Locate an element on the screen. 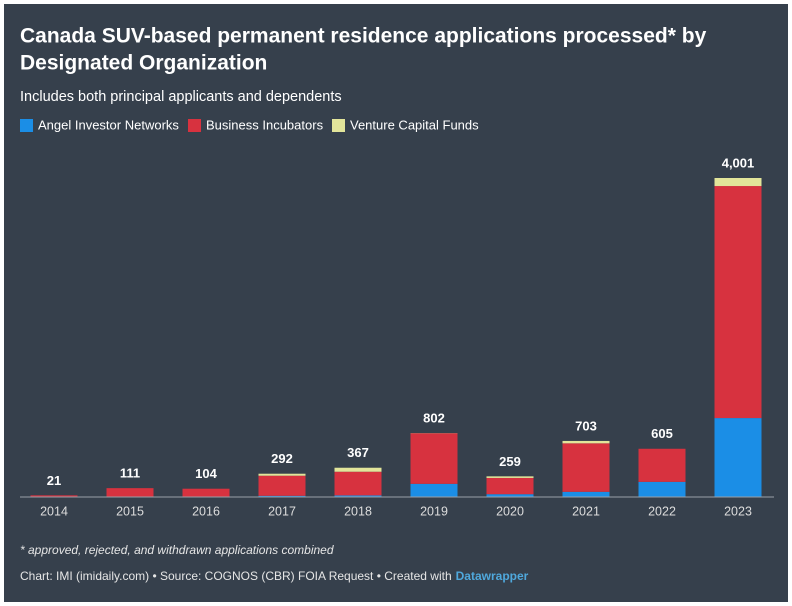  credit-link: Datawrapper is located at coordinates (492, 576).